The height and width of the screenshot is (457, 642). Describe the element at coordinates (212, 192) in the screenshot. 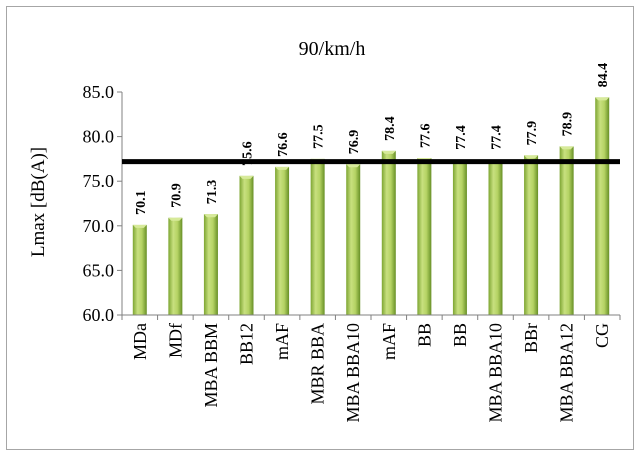

I see `data-label: 71.3` at that location.